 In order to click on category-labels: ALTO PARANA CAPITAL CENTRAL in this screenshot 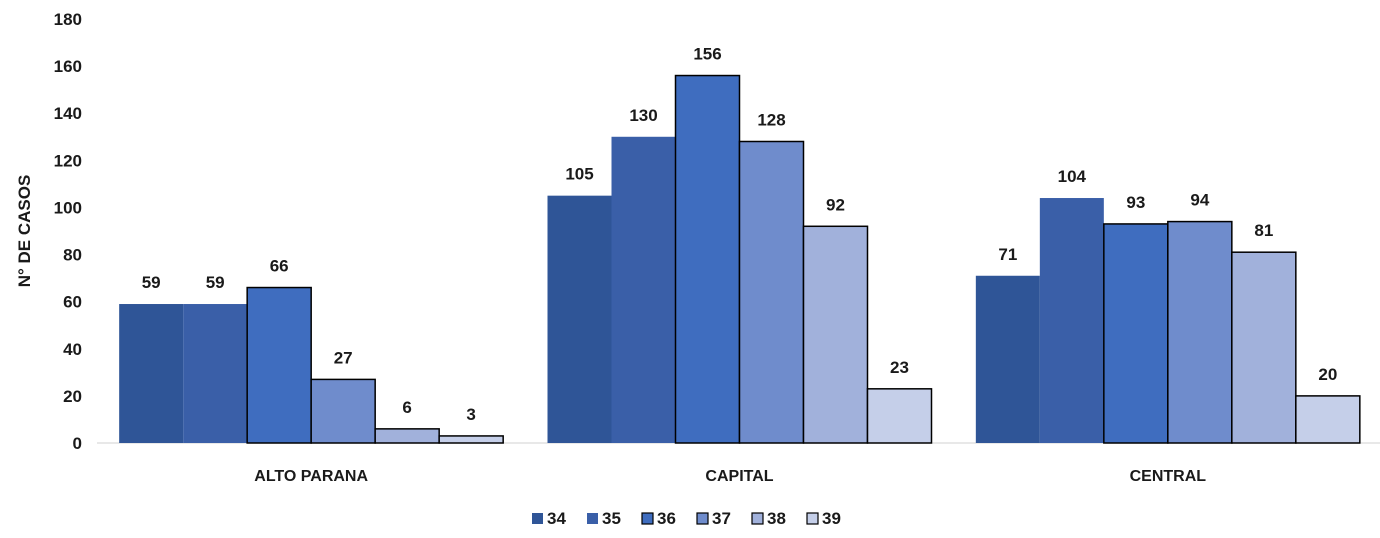, I will do `click(730, 476)`.